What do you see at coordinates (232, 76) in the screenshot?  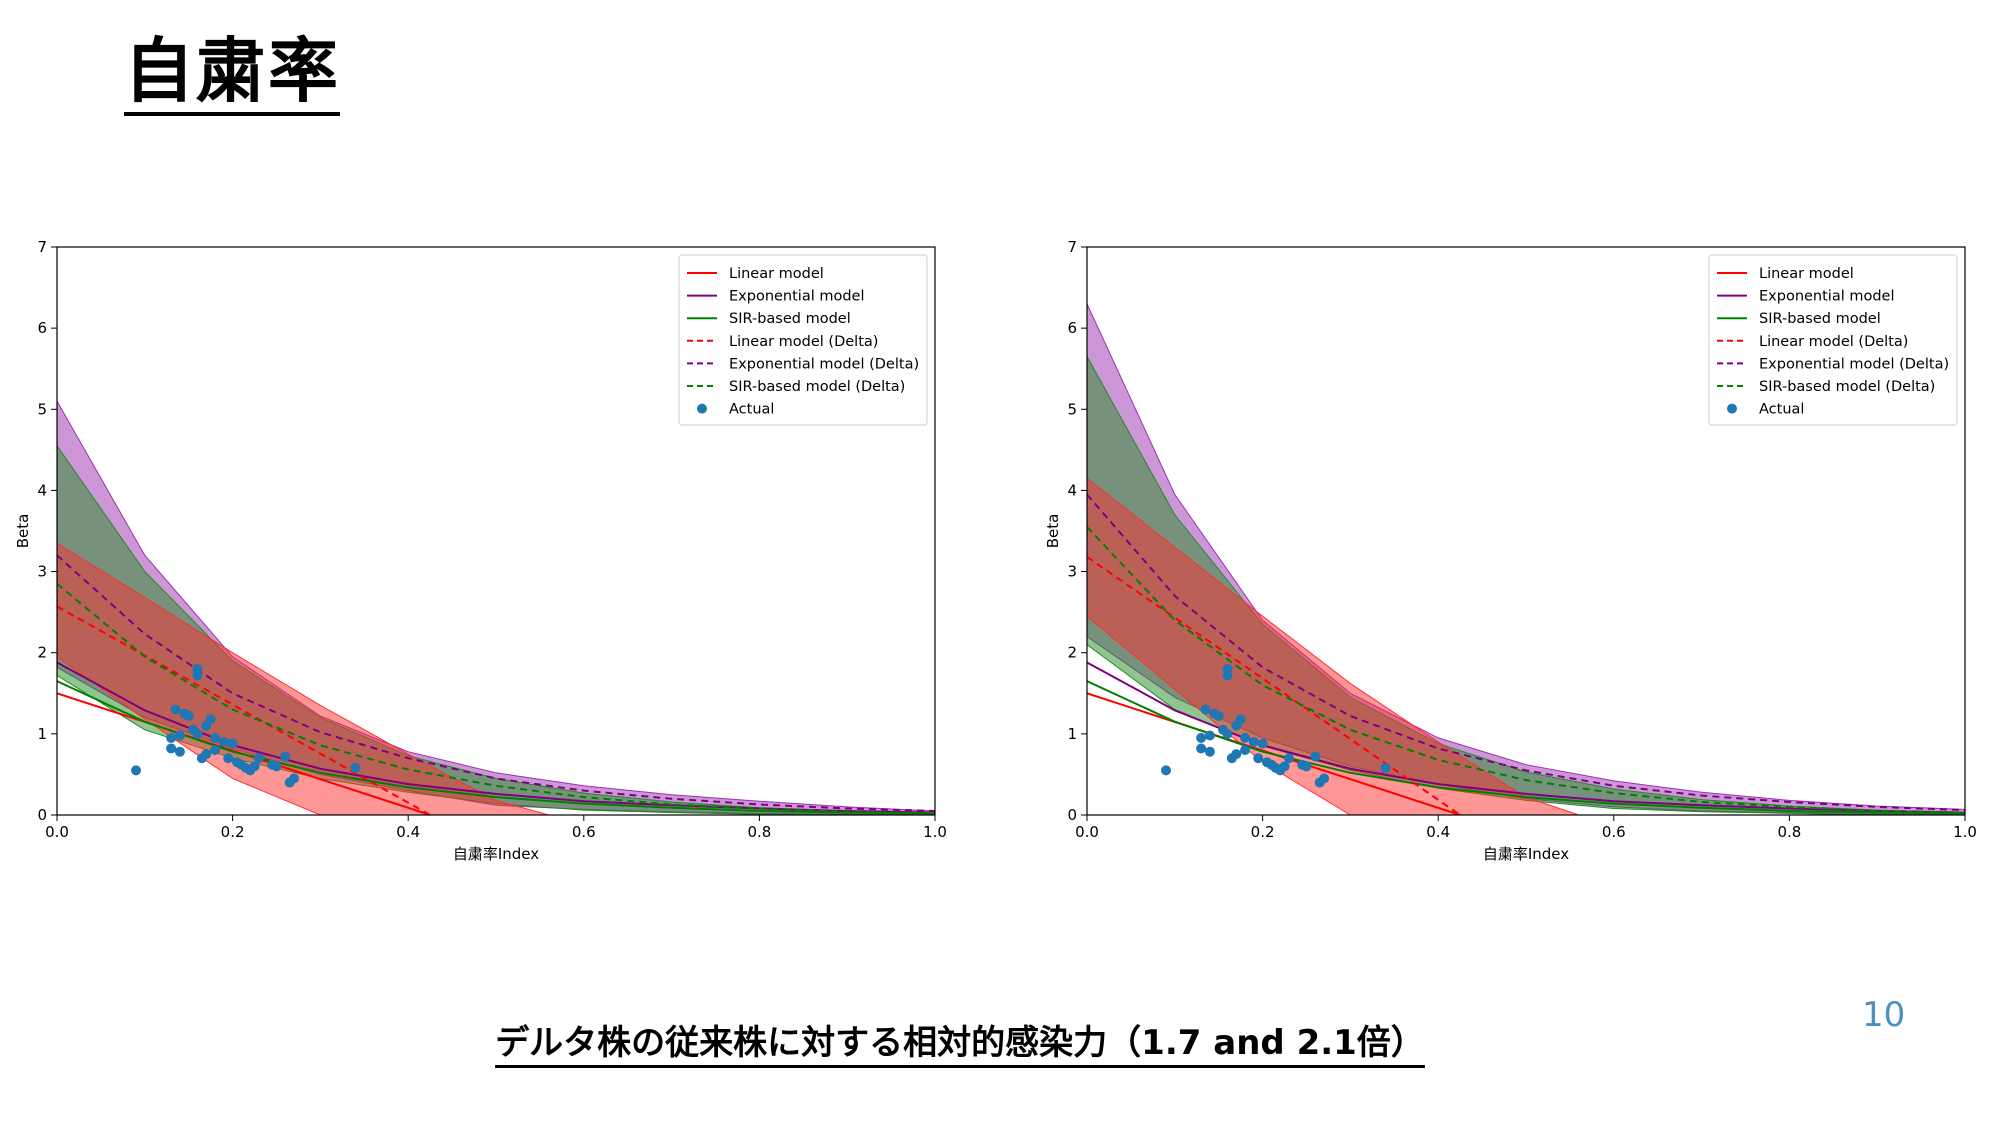 I see `slide-title: 自粛率` at bounding box center [232, 76].